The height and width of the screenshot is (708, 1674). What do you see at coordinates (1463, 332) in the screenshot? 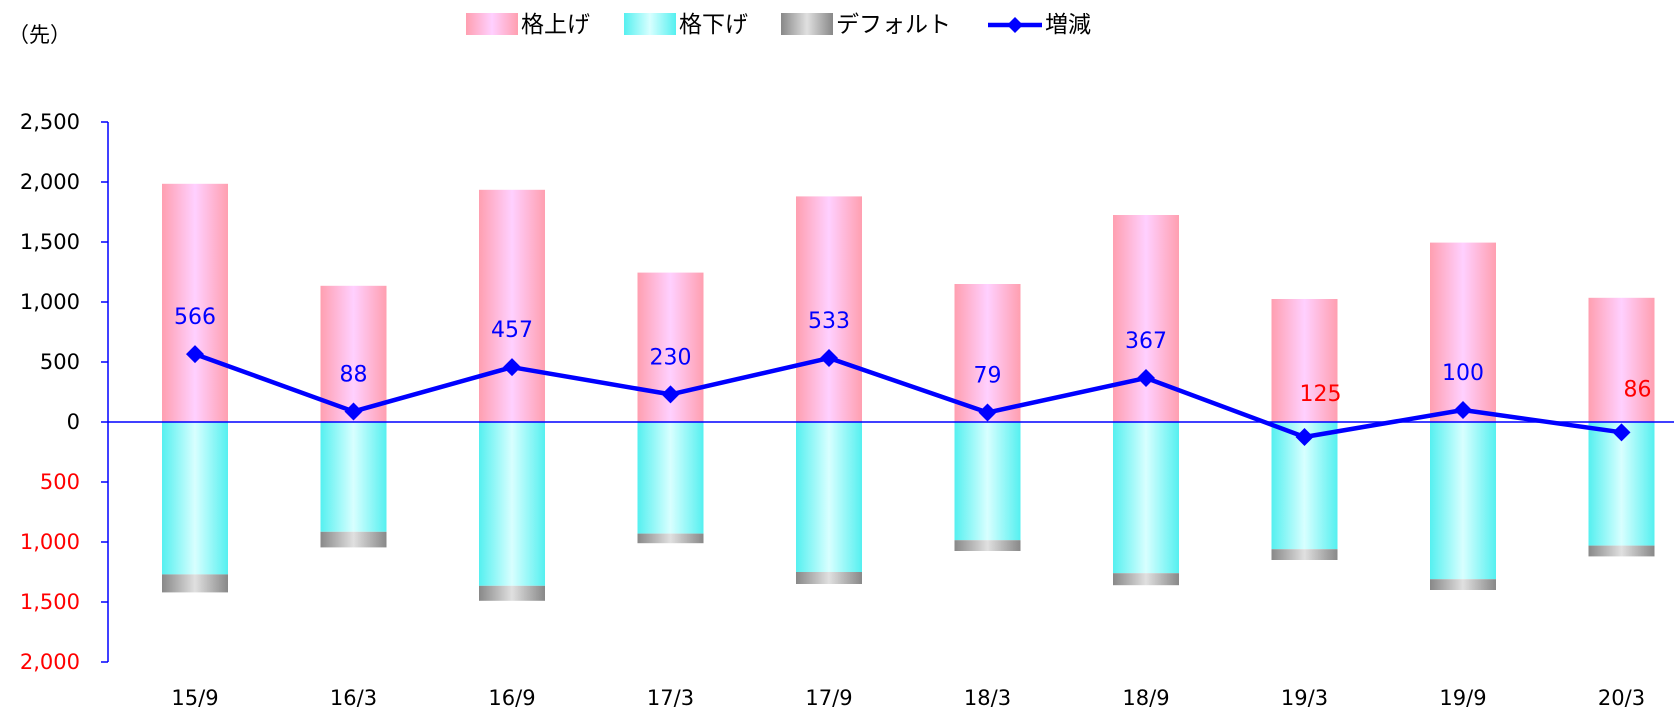
I see `bar-格上げ-19/9` at bounding box center [1463, 332].